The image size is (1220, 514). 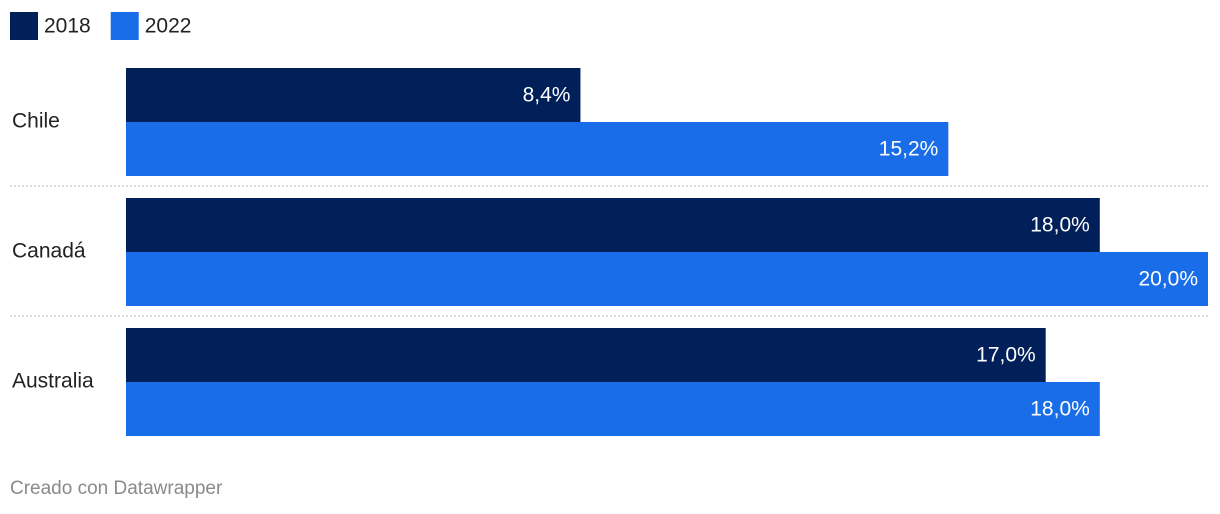 I want to click on value-label: 15,2%, so click(x=909, y=149).